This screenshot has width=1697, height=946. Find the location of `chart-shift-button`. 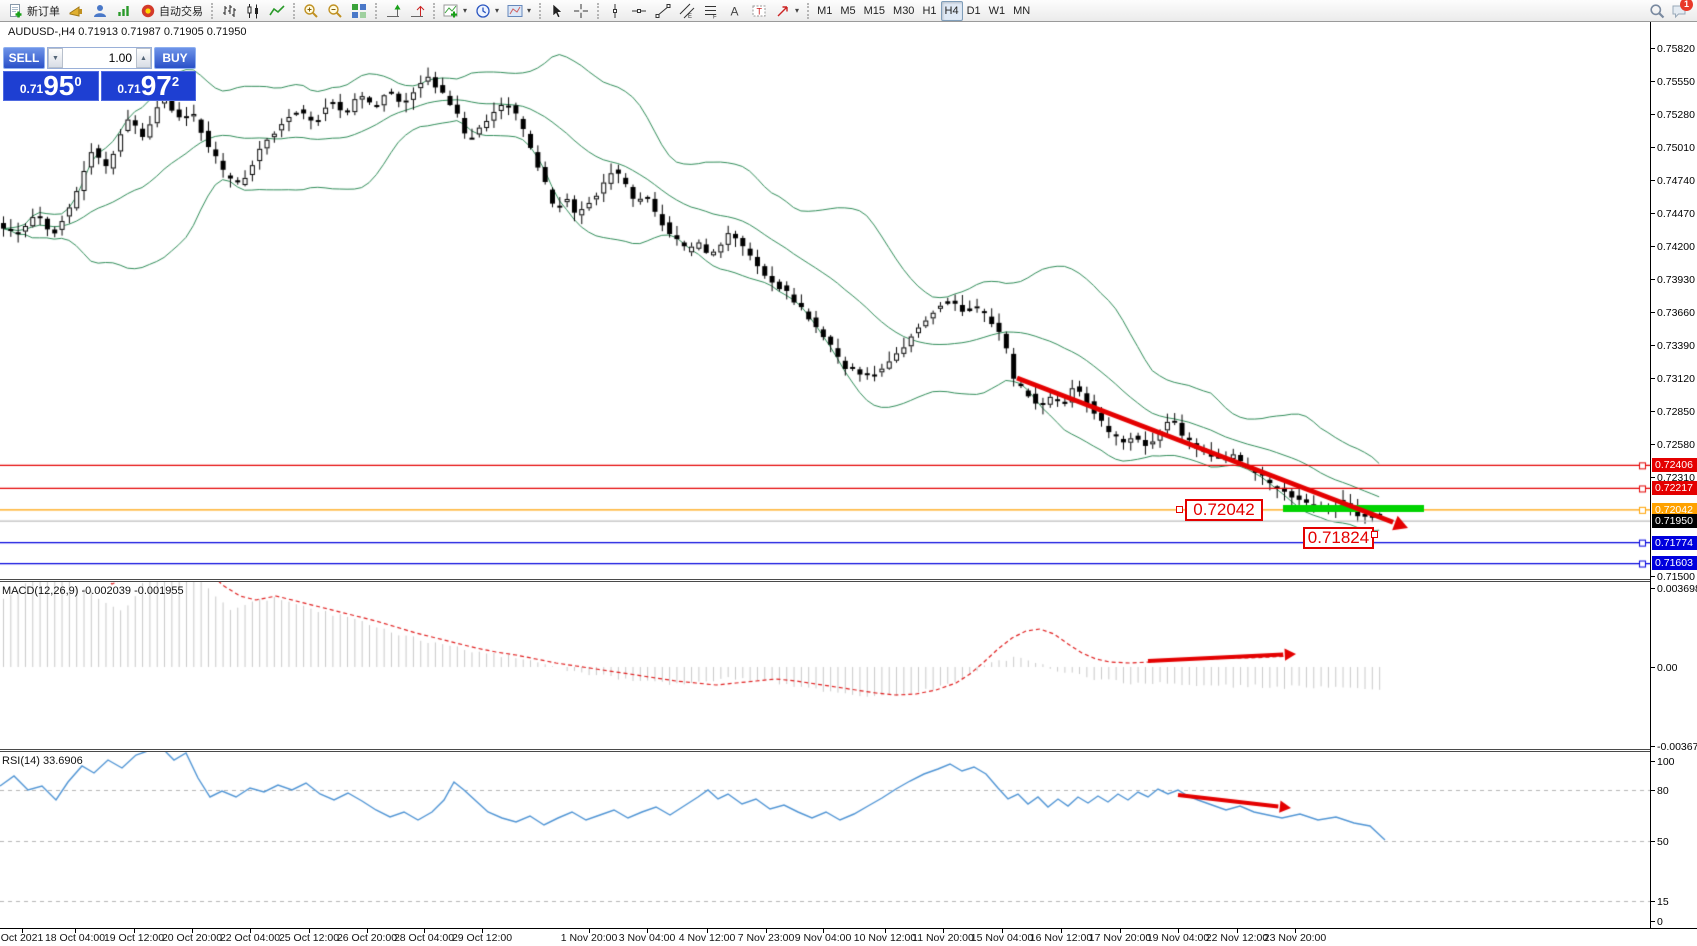

chart-shift-button is located at coordinates (417, 11).